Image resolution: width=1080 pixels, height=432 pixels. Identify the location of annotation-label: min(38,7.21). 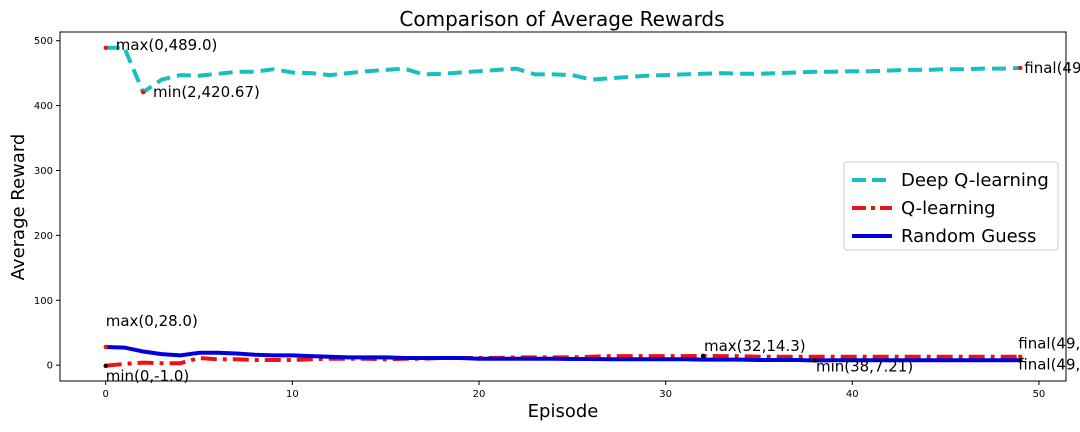
(864, 366).